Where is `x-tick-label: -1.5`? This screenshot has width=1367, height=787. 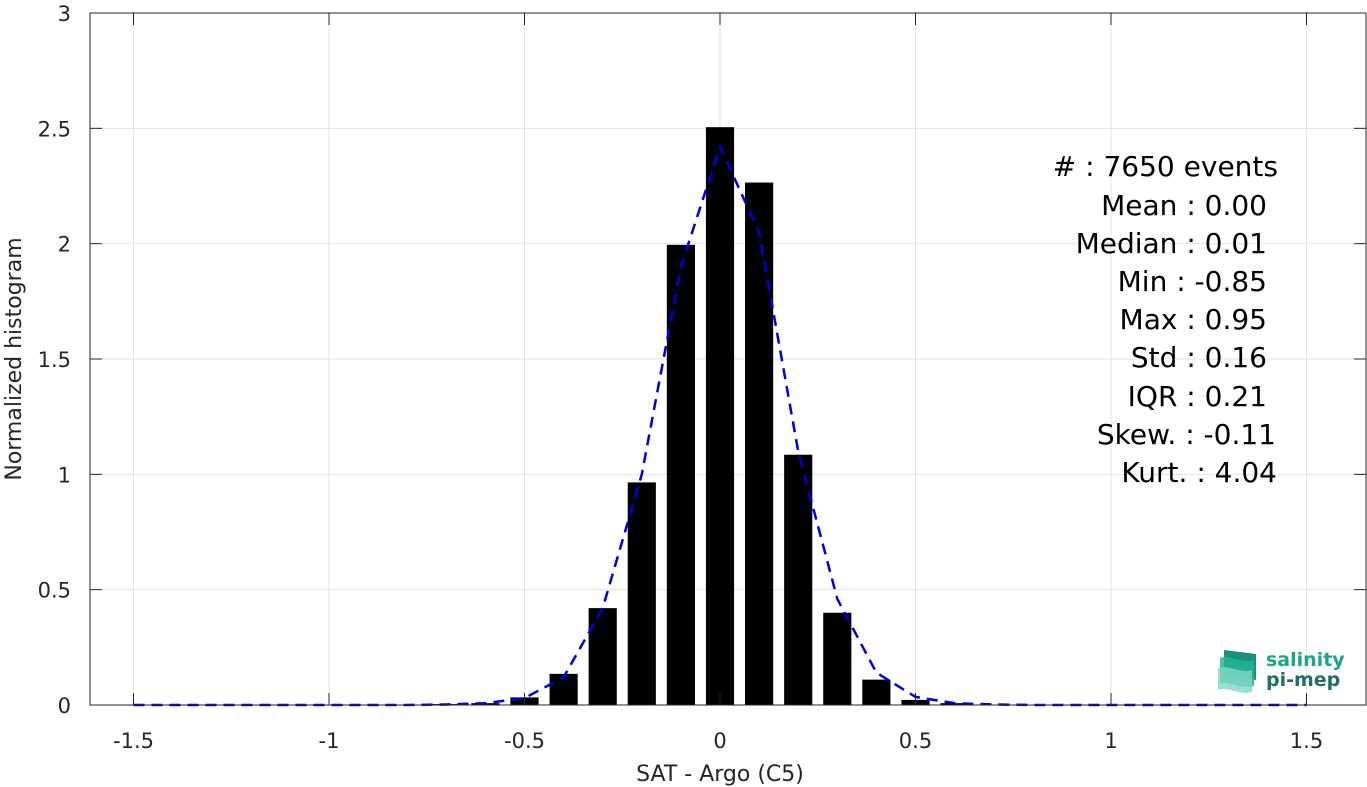 x-tick-label: -1.5 is located at coordinates (133, 741).